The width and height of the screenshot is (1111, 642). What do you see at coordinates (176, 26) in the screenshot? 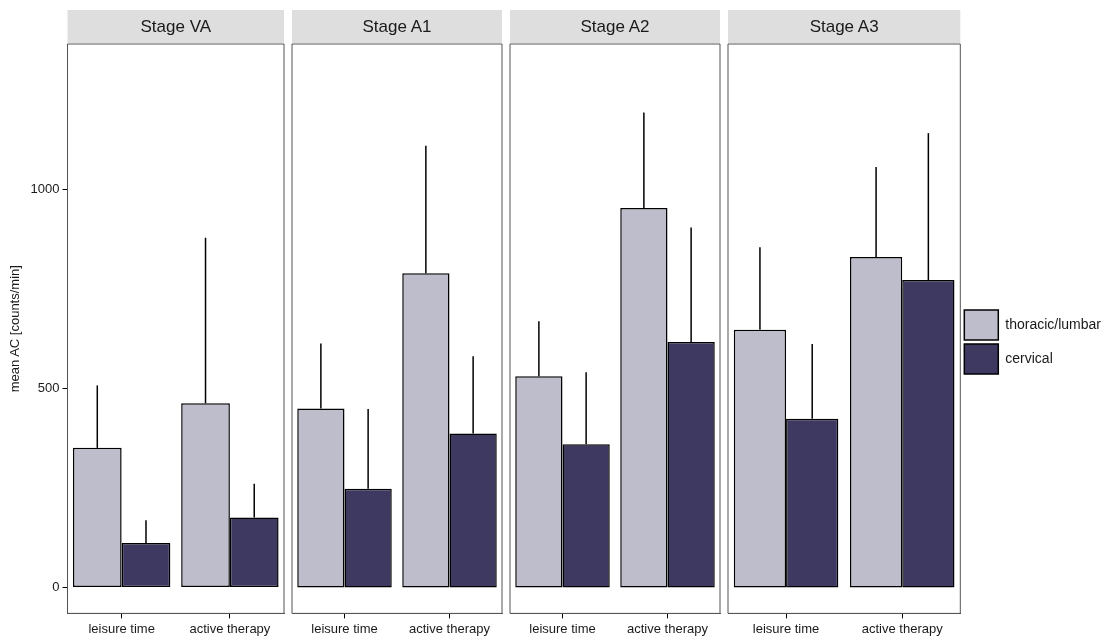
I see `chart-title: Stage VA` at bounding box center [176, 26].